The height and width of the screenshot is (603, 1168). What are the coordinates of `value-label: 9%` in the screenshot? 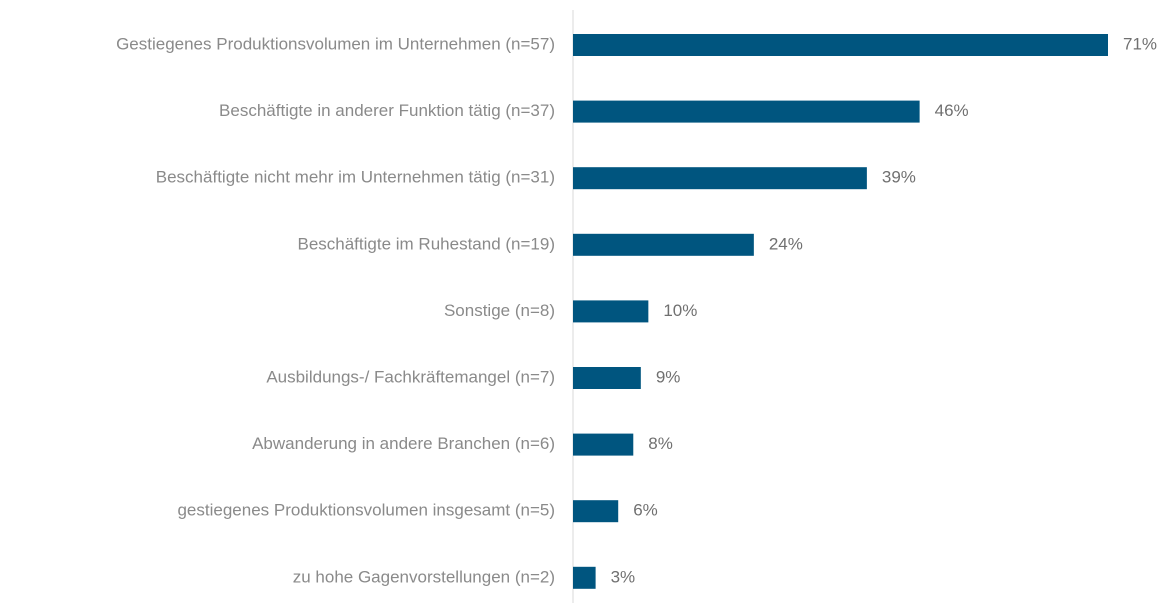 It's located at (668, 376).